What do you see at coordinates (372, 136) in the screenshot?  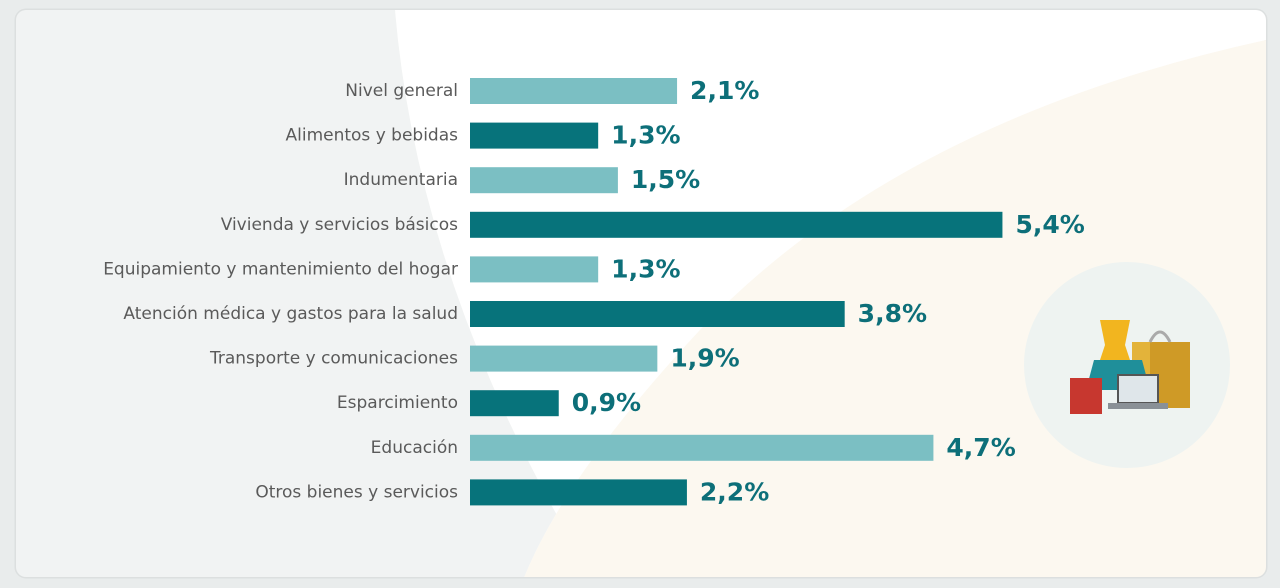 I see `category-label: Alimentos y bebidas` at bounding box center [372, 136].